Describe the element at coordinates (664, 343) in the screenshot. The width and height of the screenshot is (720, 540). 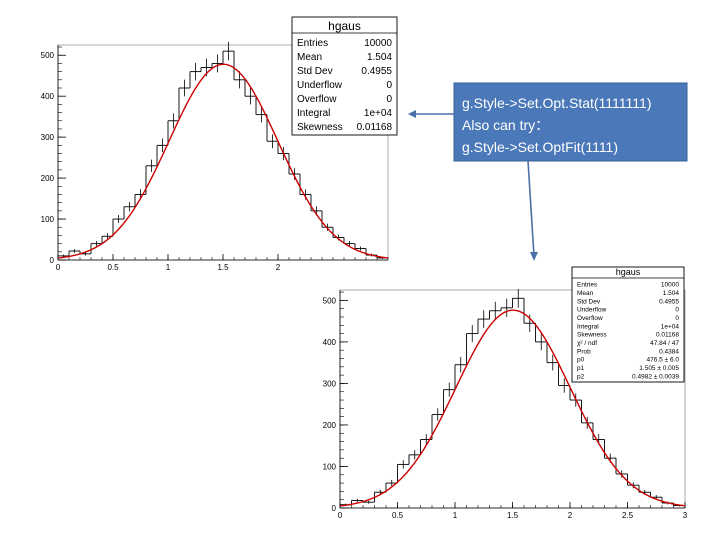
I see `stats-row-value: 47.84 / 47` at that location.